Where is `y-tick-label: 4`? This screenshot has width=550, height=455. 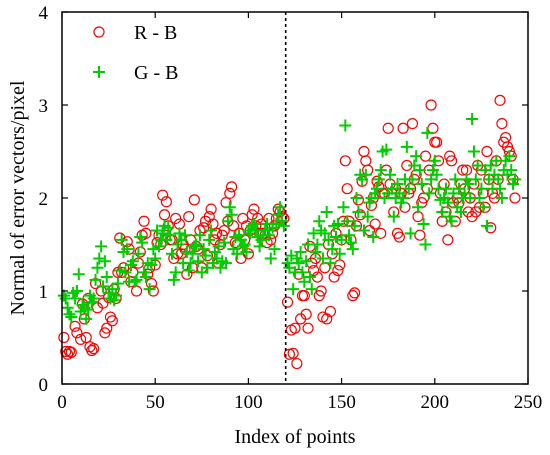
y-tick-label: 4 is located at coordinates (44, 13).